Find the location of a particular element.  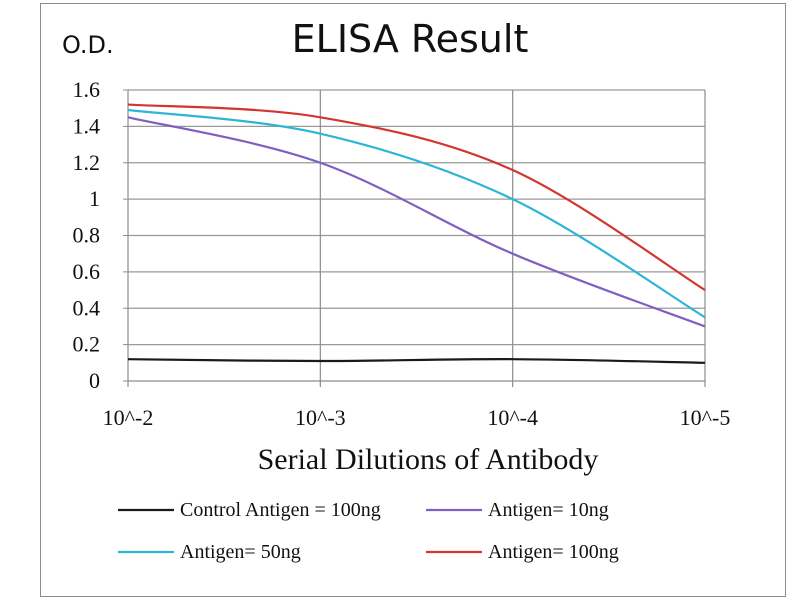

legend-label: Antigen= 100ng is located at coordinates (553, 552).